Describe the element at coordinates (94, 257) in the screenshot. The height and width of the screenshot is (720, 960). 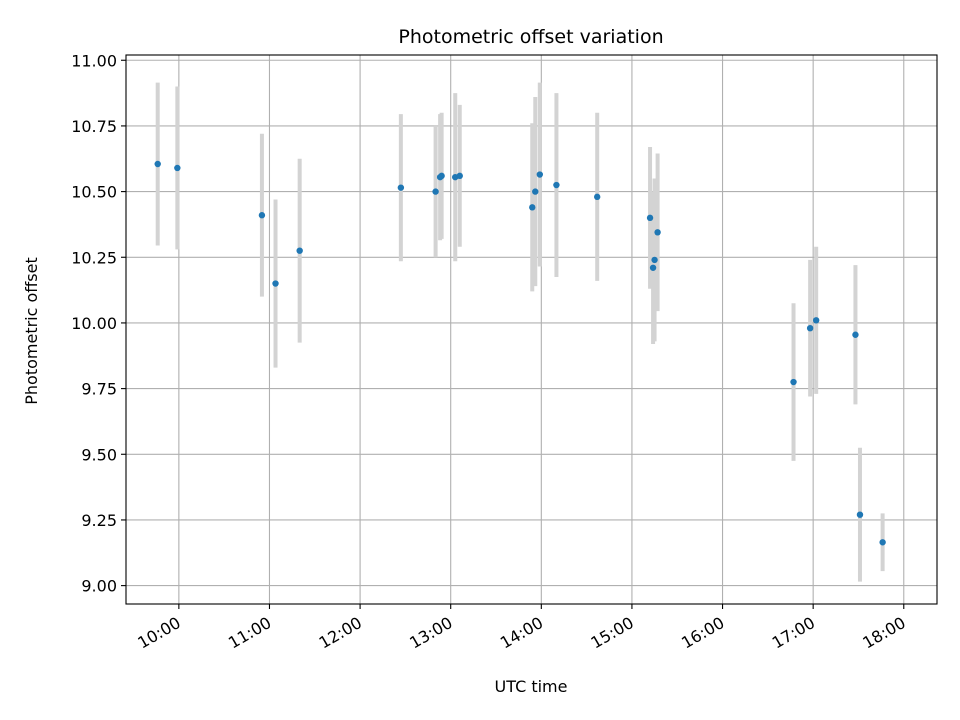
I see `y-tick-label: 10.25` at that location.